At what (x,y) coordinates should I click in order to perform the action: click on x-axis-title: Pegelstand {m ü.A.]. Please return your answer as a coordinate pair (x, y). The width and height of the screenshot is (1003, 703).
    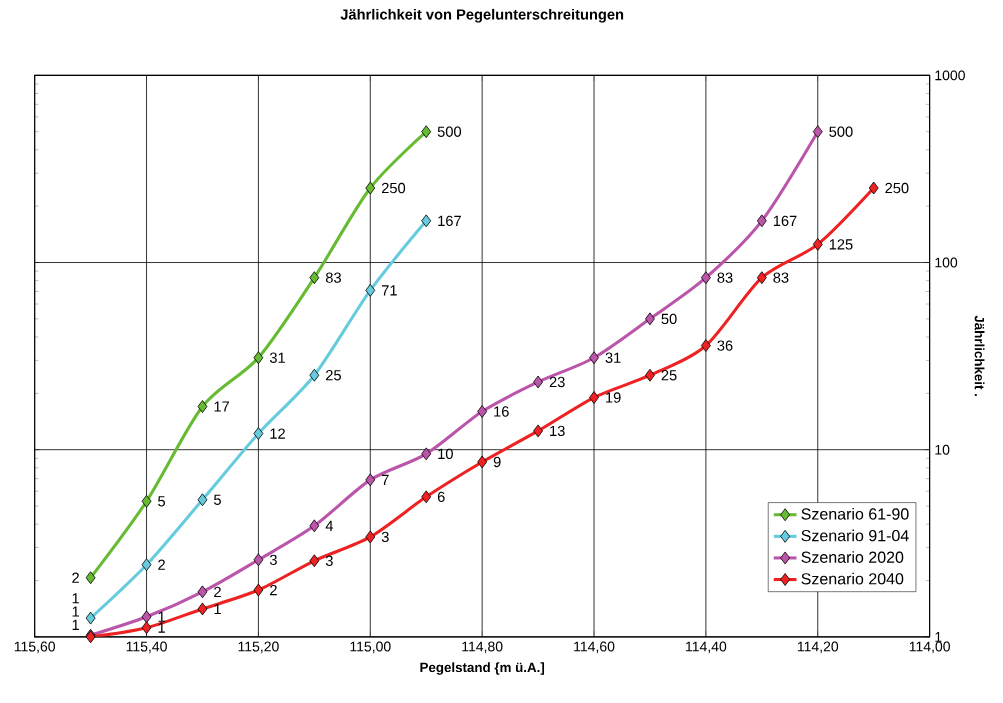
    Looking at the image, I should click on (482, 668).